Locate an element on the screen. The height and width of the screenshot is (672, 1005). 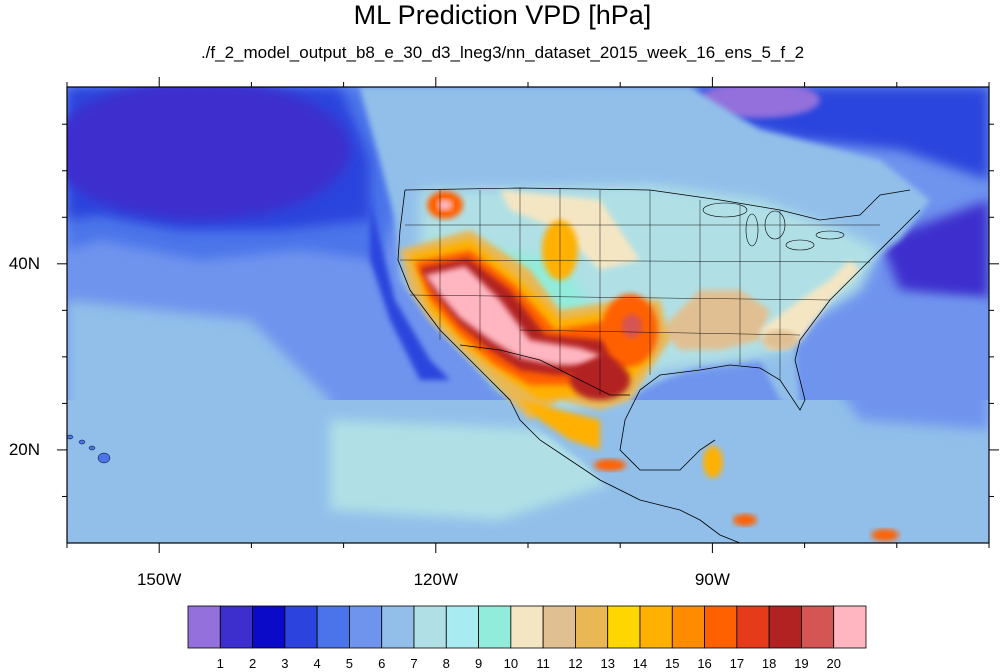
colorbar-label: 17 is located at coordinates (737, 663).